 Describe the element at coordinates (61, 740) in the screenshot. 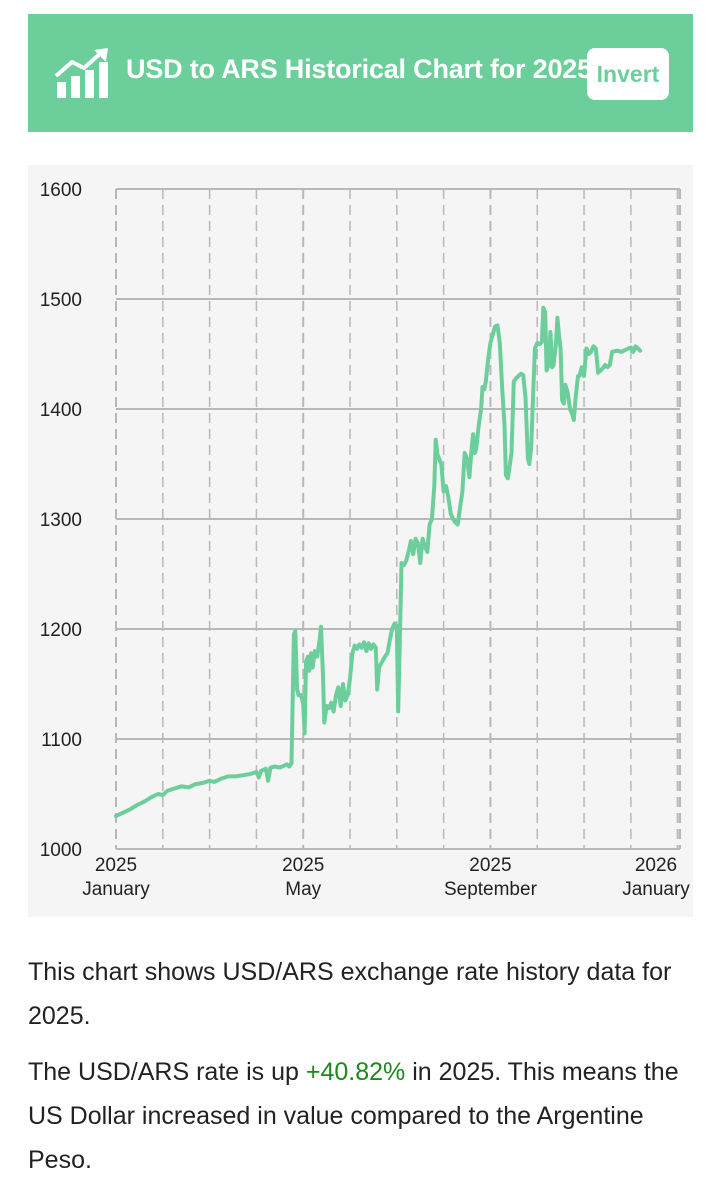

I see `y-tick-label: 1100` at that location.